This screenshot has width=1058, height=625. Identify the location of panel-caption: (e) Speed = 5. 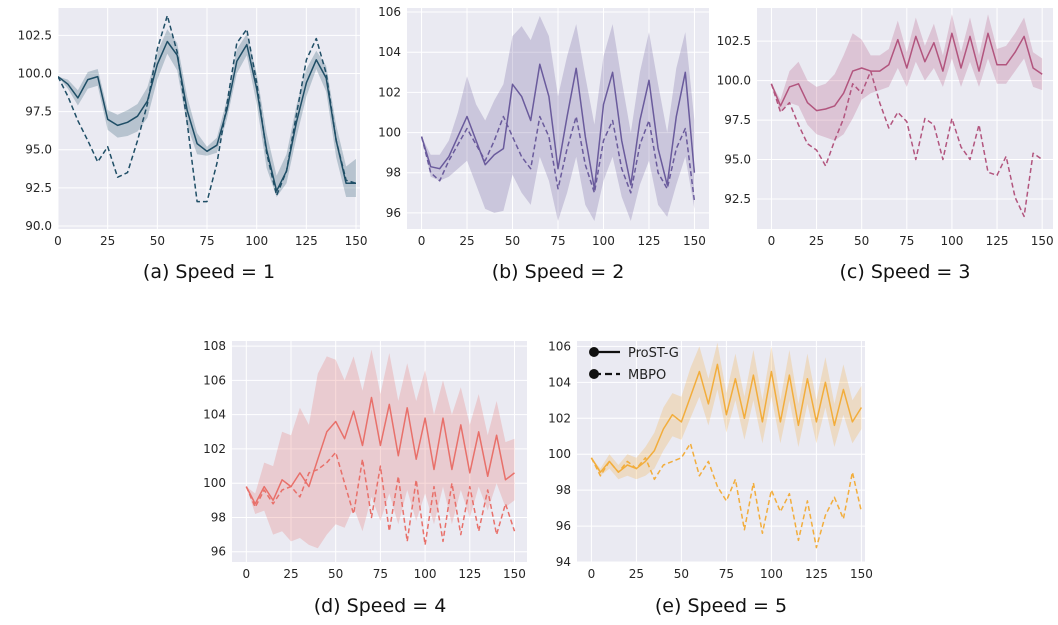
(721, 606).